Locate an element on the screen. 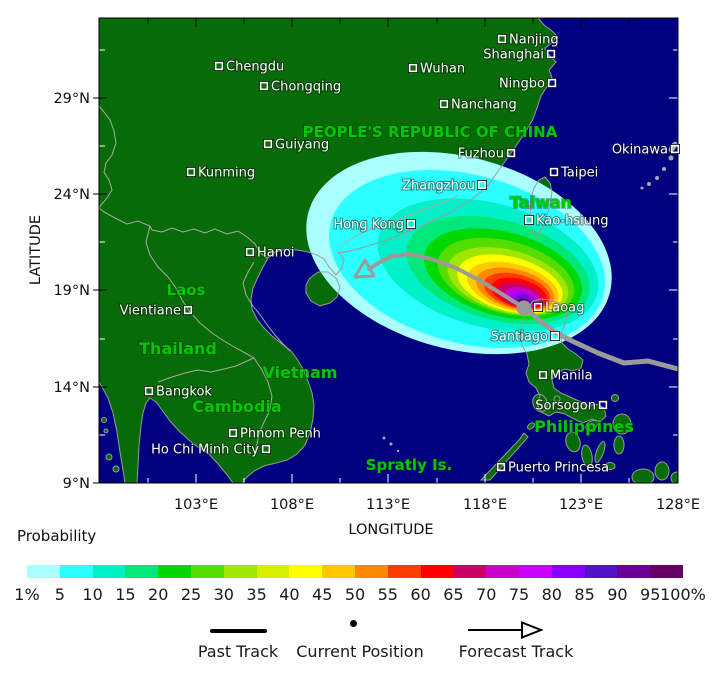 The width and height of the screenshot is (720, 694). colorbar-label-5: 5 is located at coordinates (59, 594).